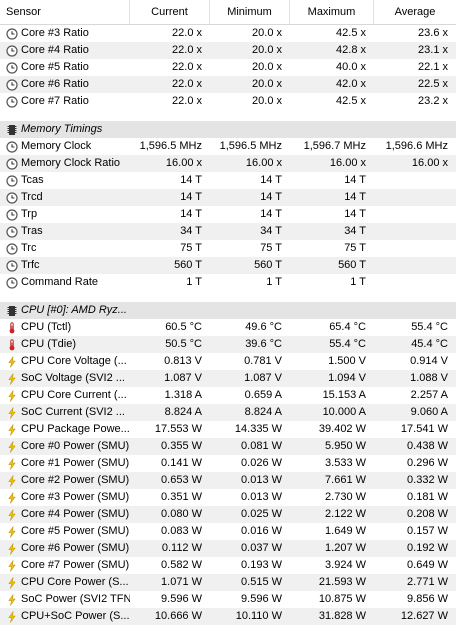 The width and height of the screenshot is (456, 643). Describe the element at coordinates (12, 344) in the screenshot. I see `thermometer-icon` at that location.